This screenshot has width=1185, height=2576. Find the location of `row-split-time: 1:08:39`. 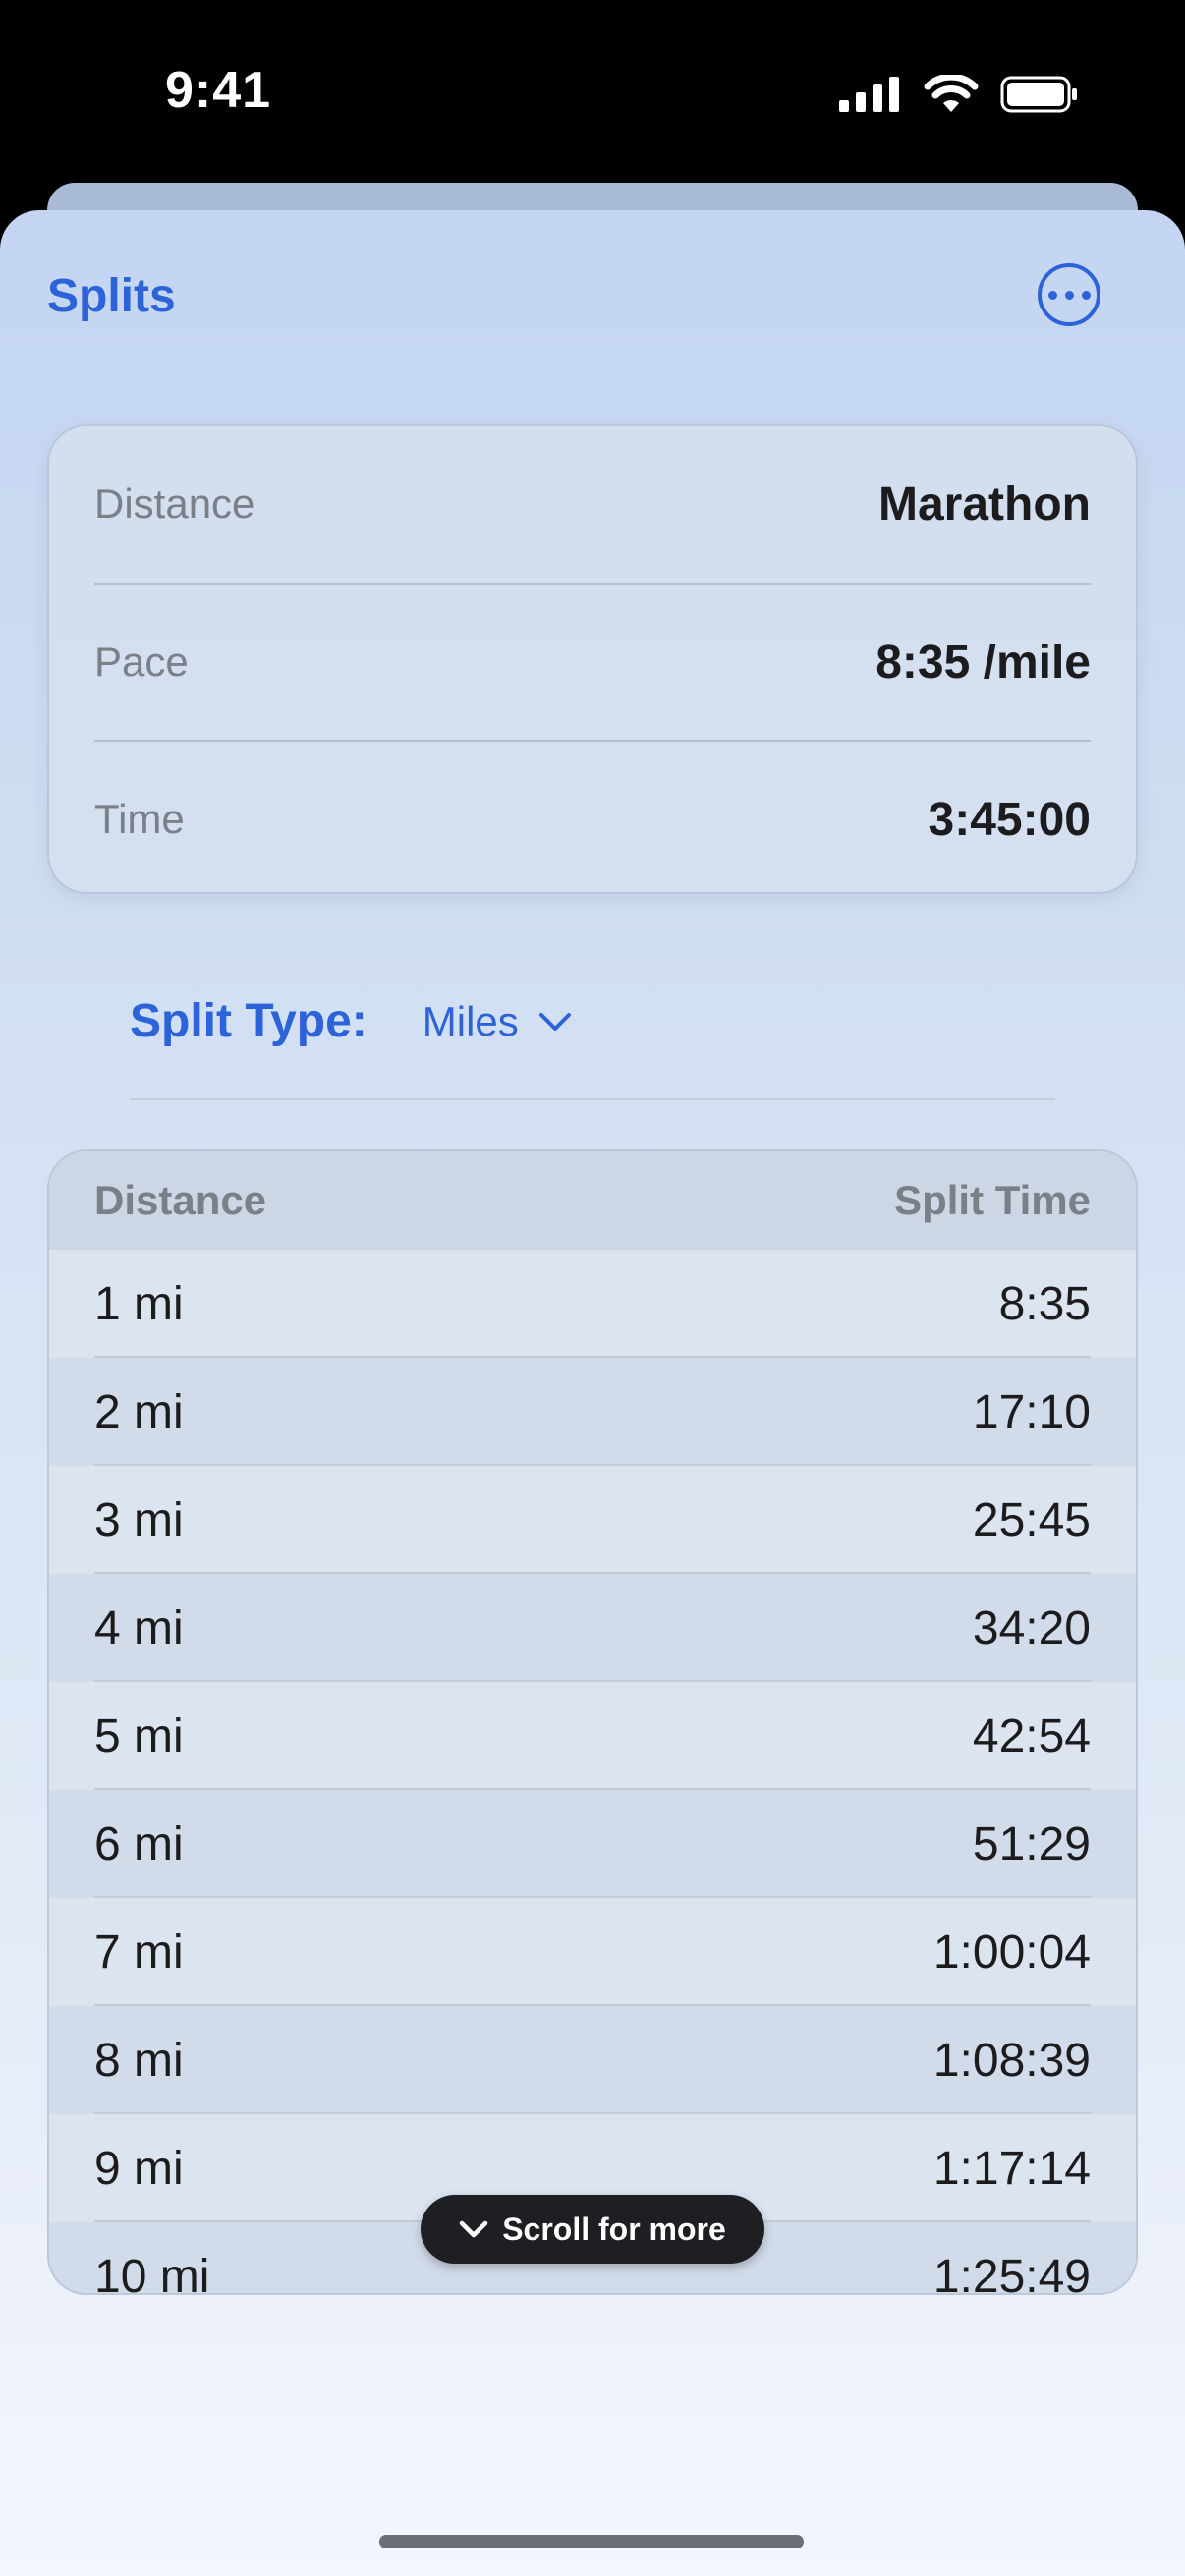

row-split-time: 1:08:39 is located at coordinates (1012, 2060).